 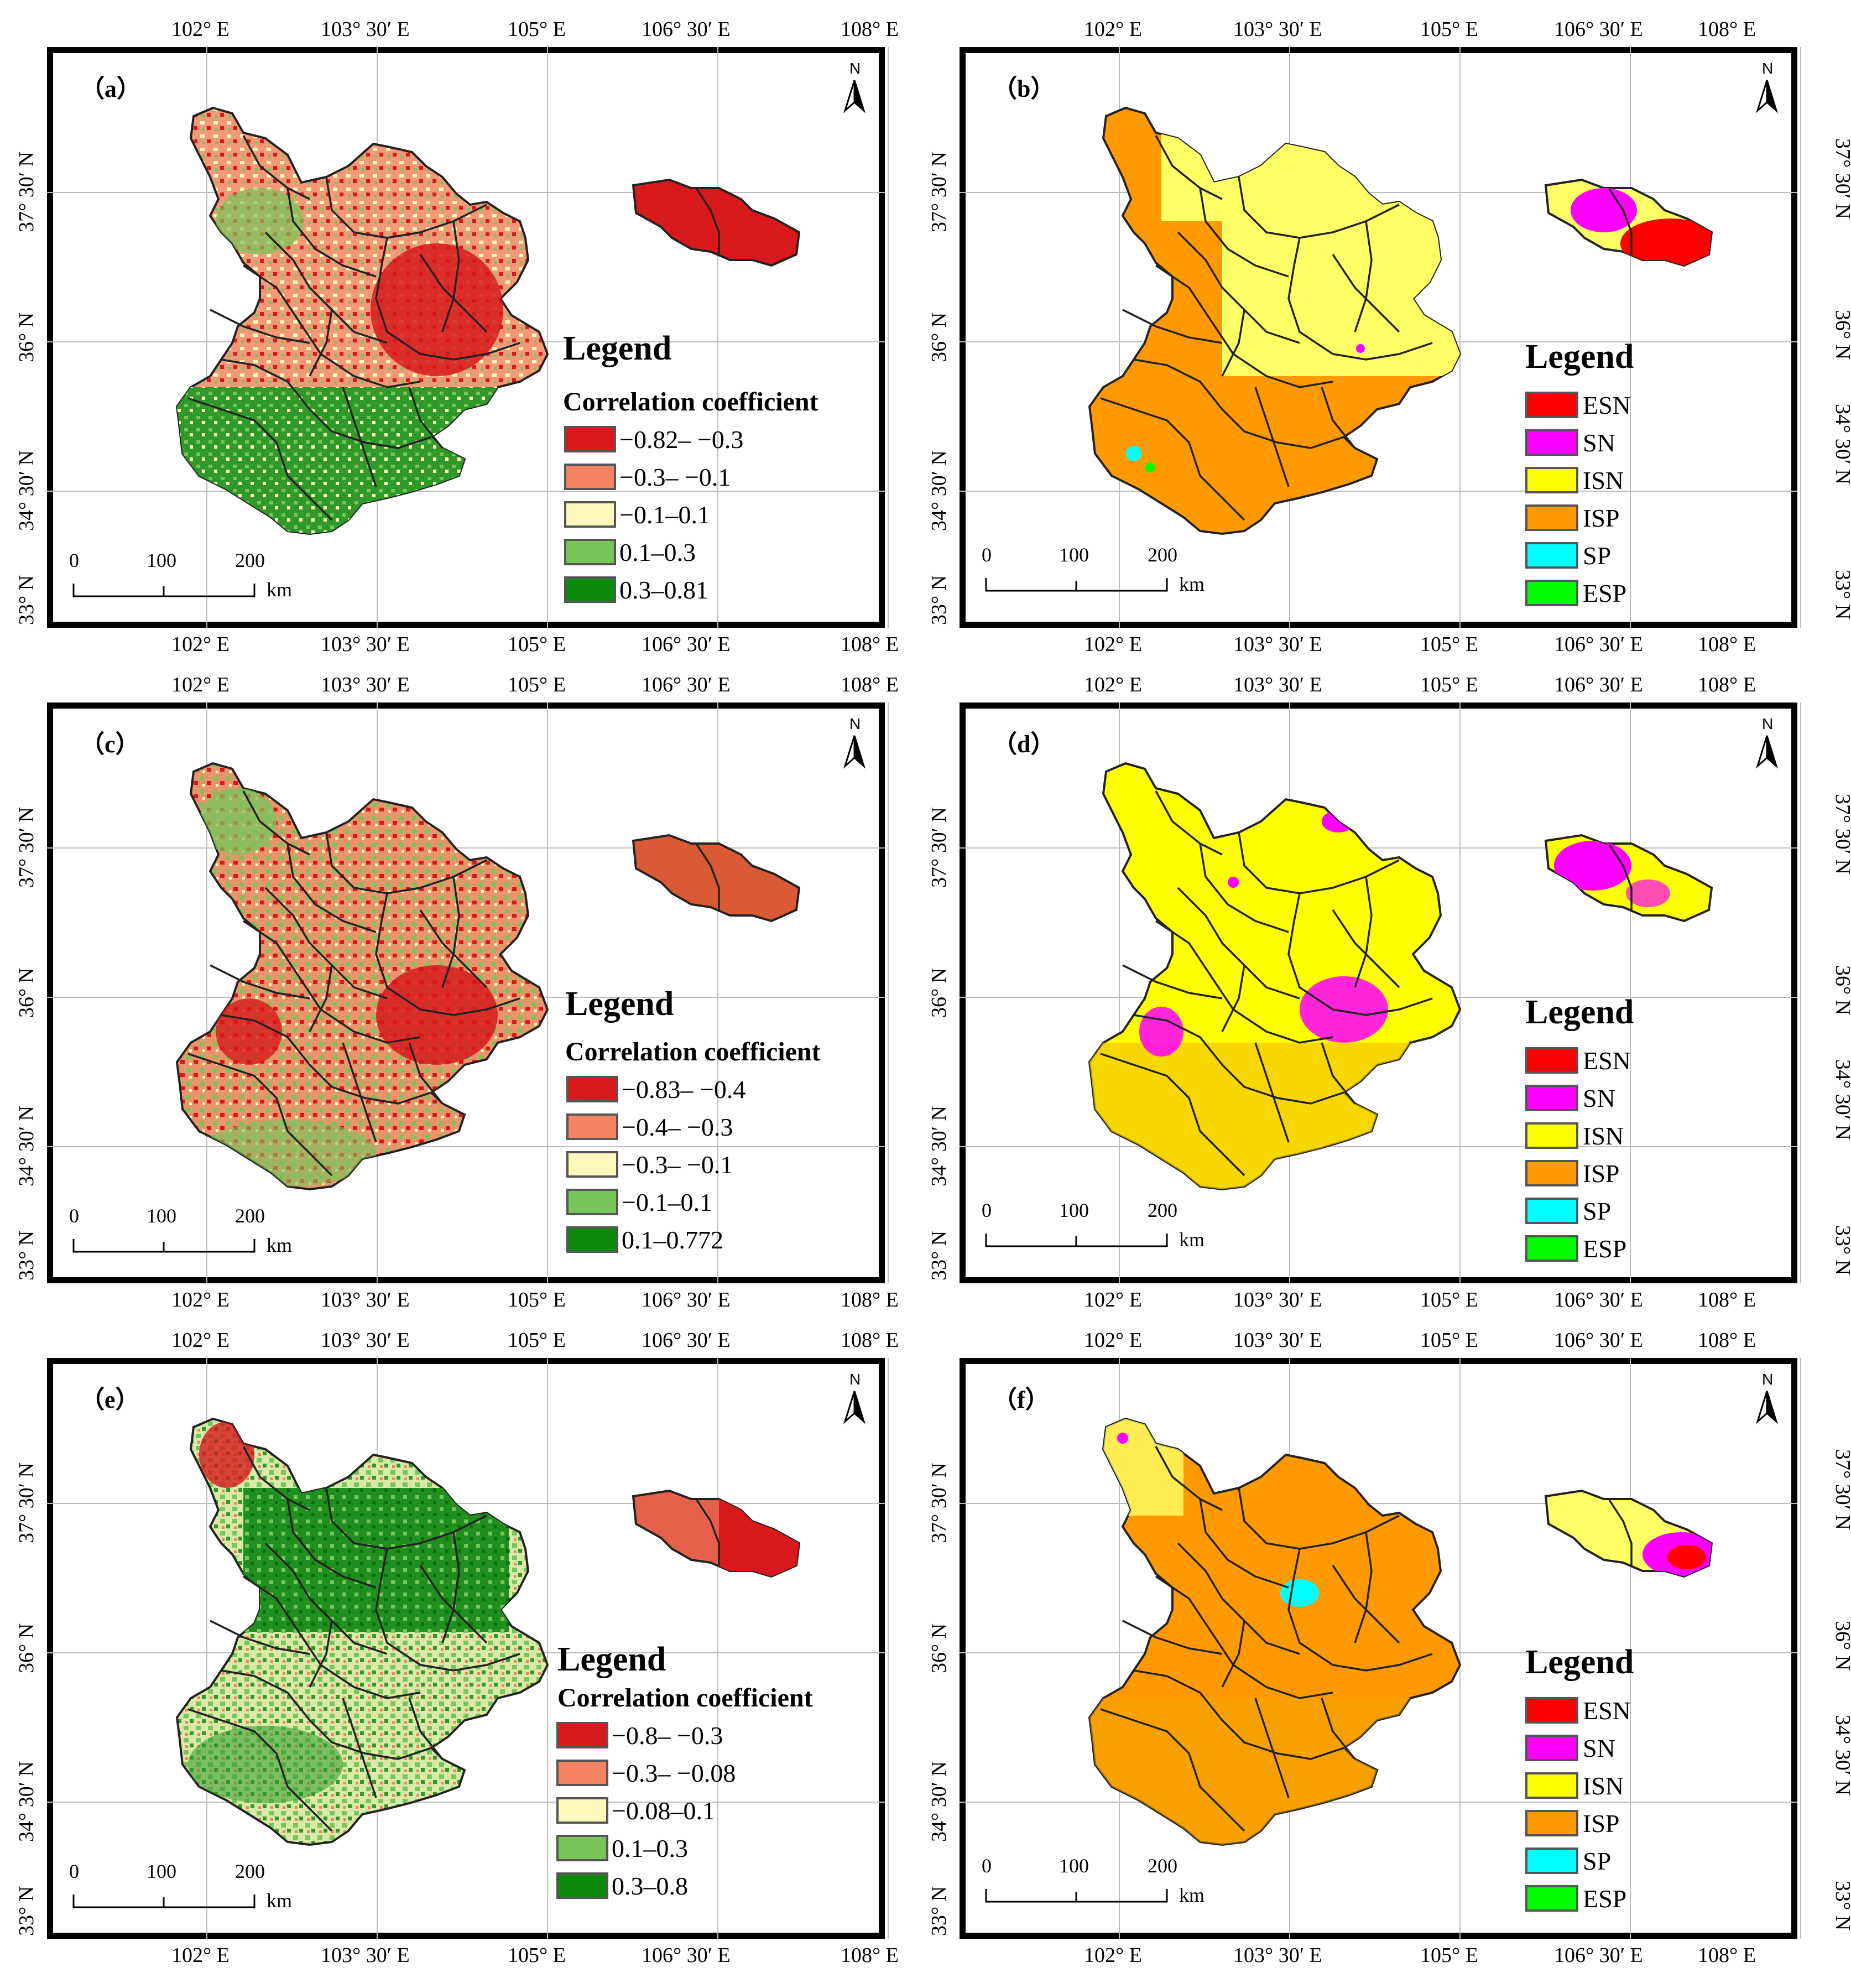 What do you see at coordinates (110, 88) in the screenshot?
I see `panel-label: （a）` at bounding box center [110, 88].